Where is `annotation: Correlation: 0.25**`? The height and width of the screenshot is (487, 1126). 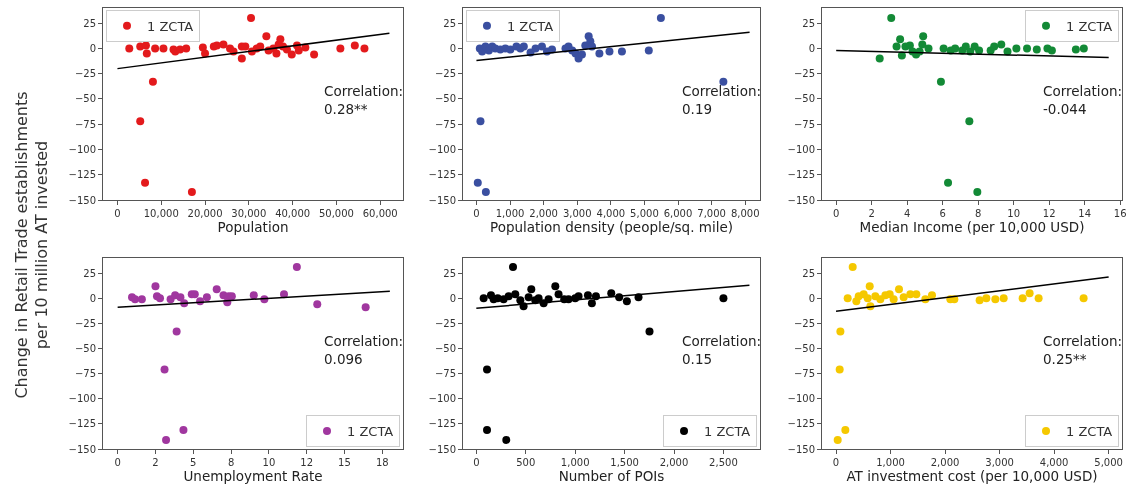 annotation: Correlation: 0.25** is located at coordinates (1082, 350).